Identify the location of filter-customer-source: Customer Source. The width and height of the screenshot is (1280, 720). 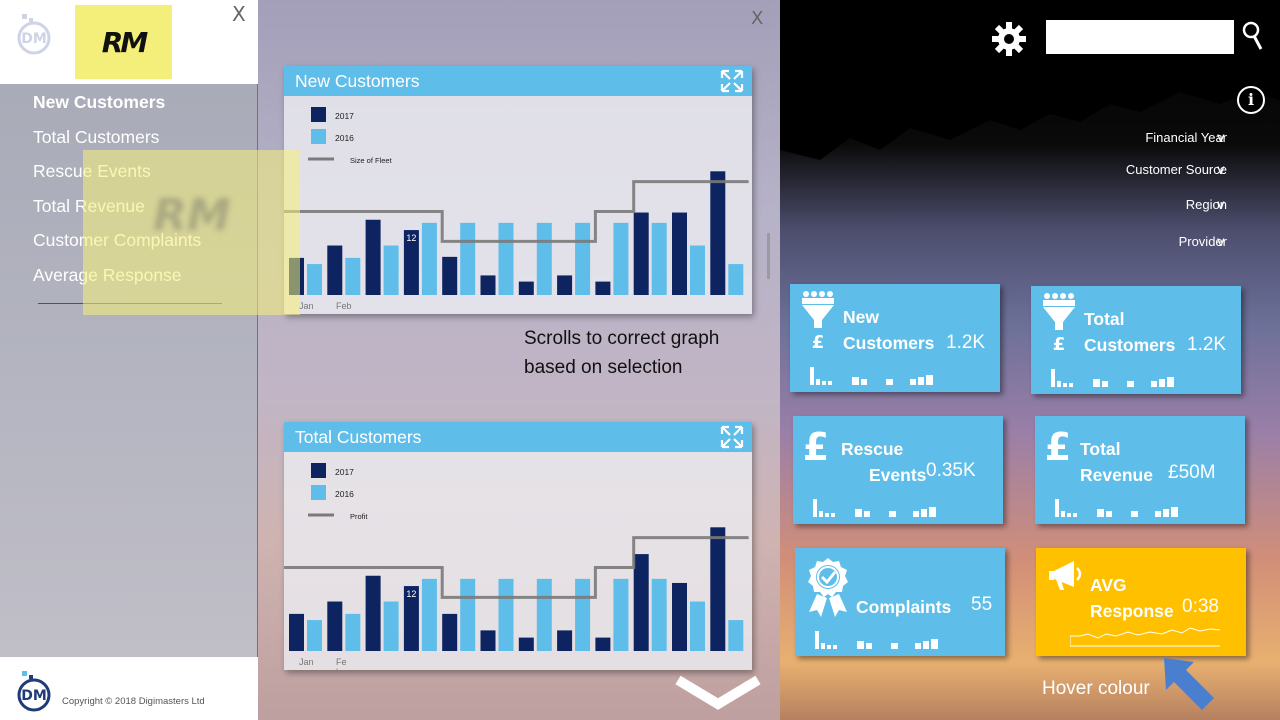
(1176, 169).